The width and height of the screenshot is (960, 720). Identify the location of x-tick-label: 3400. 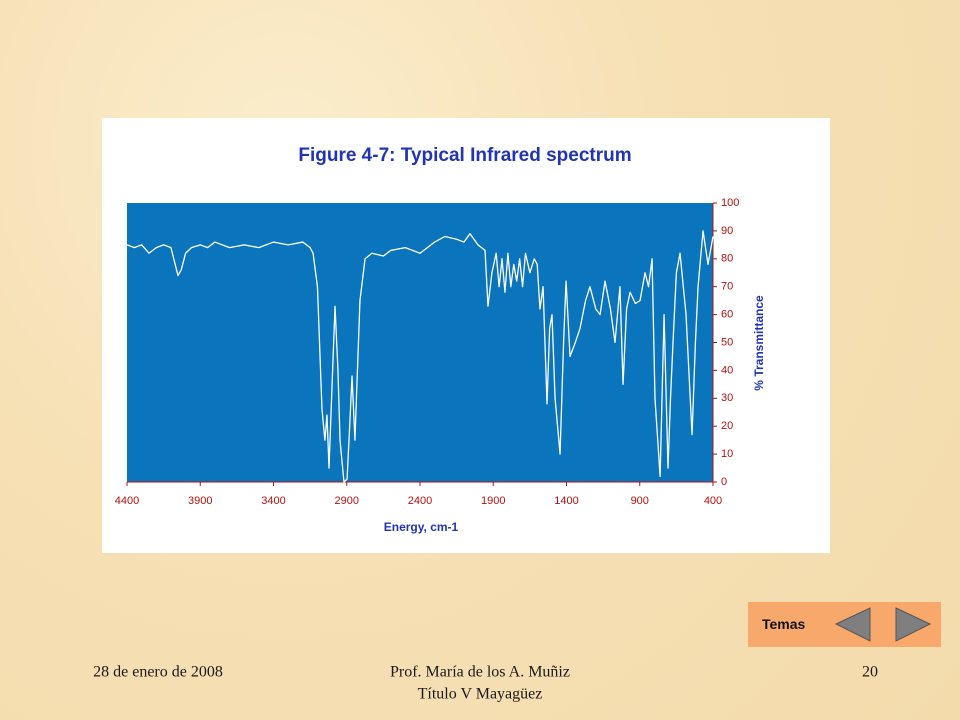
(273, 501).